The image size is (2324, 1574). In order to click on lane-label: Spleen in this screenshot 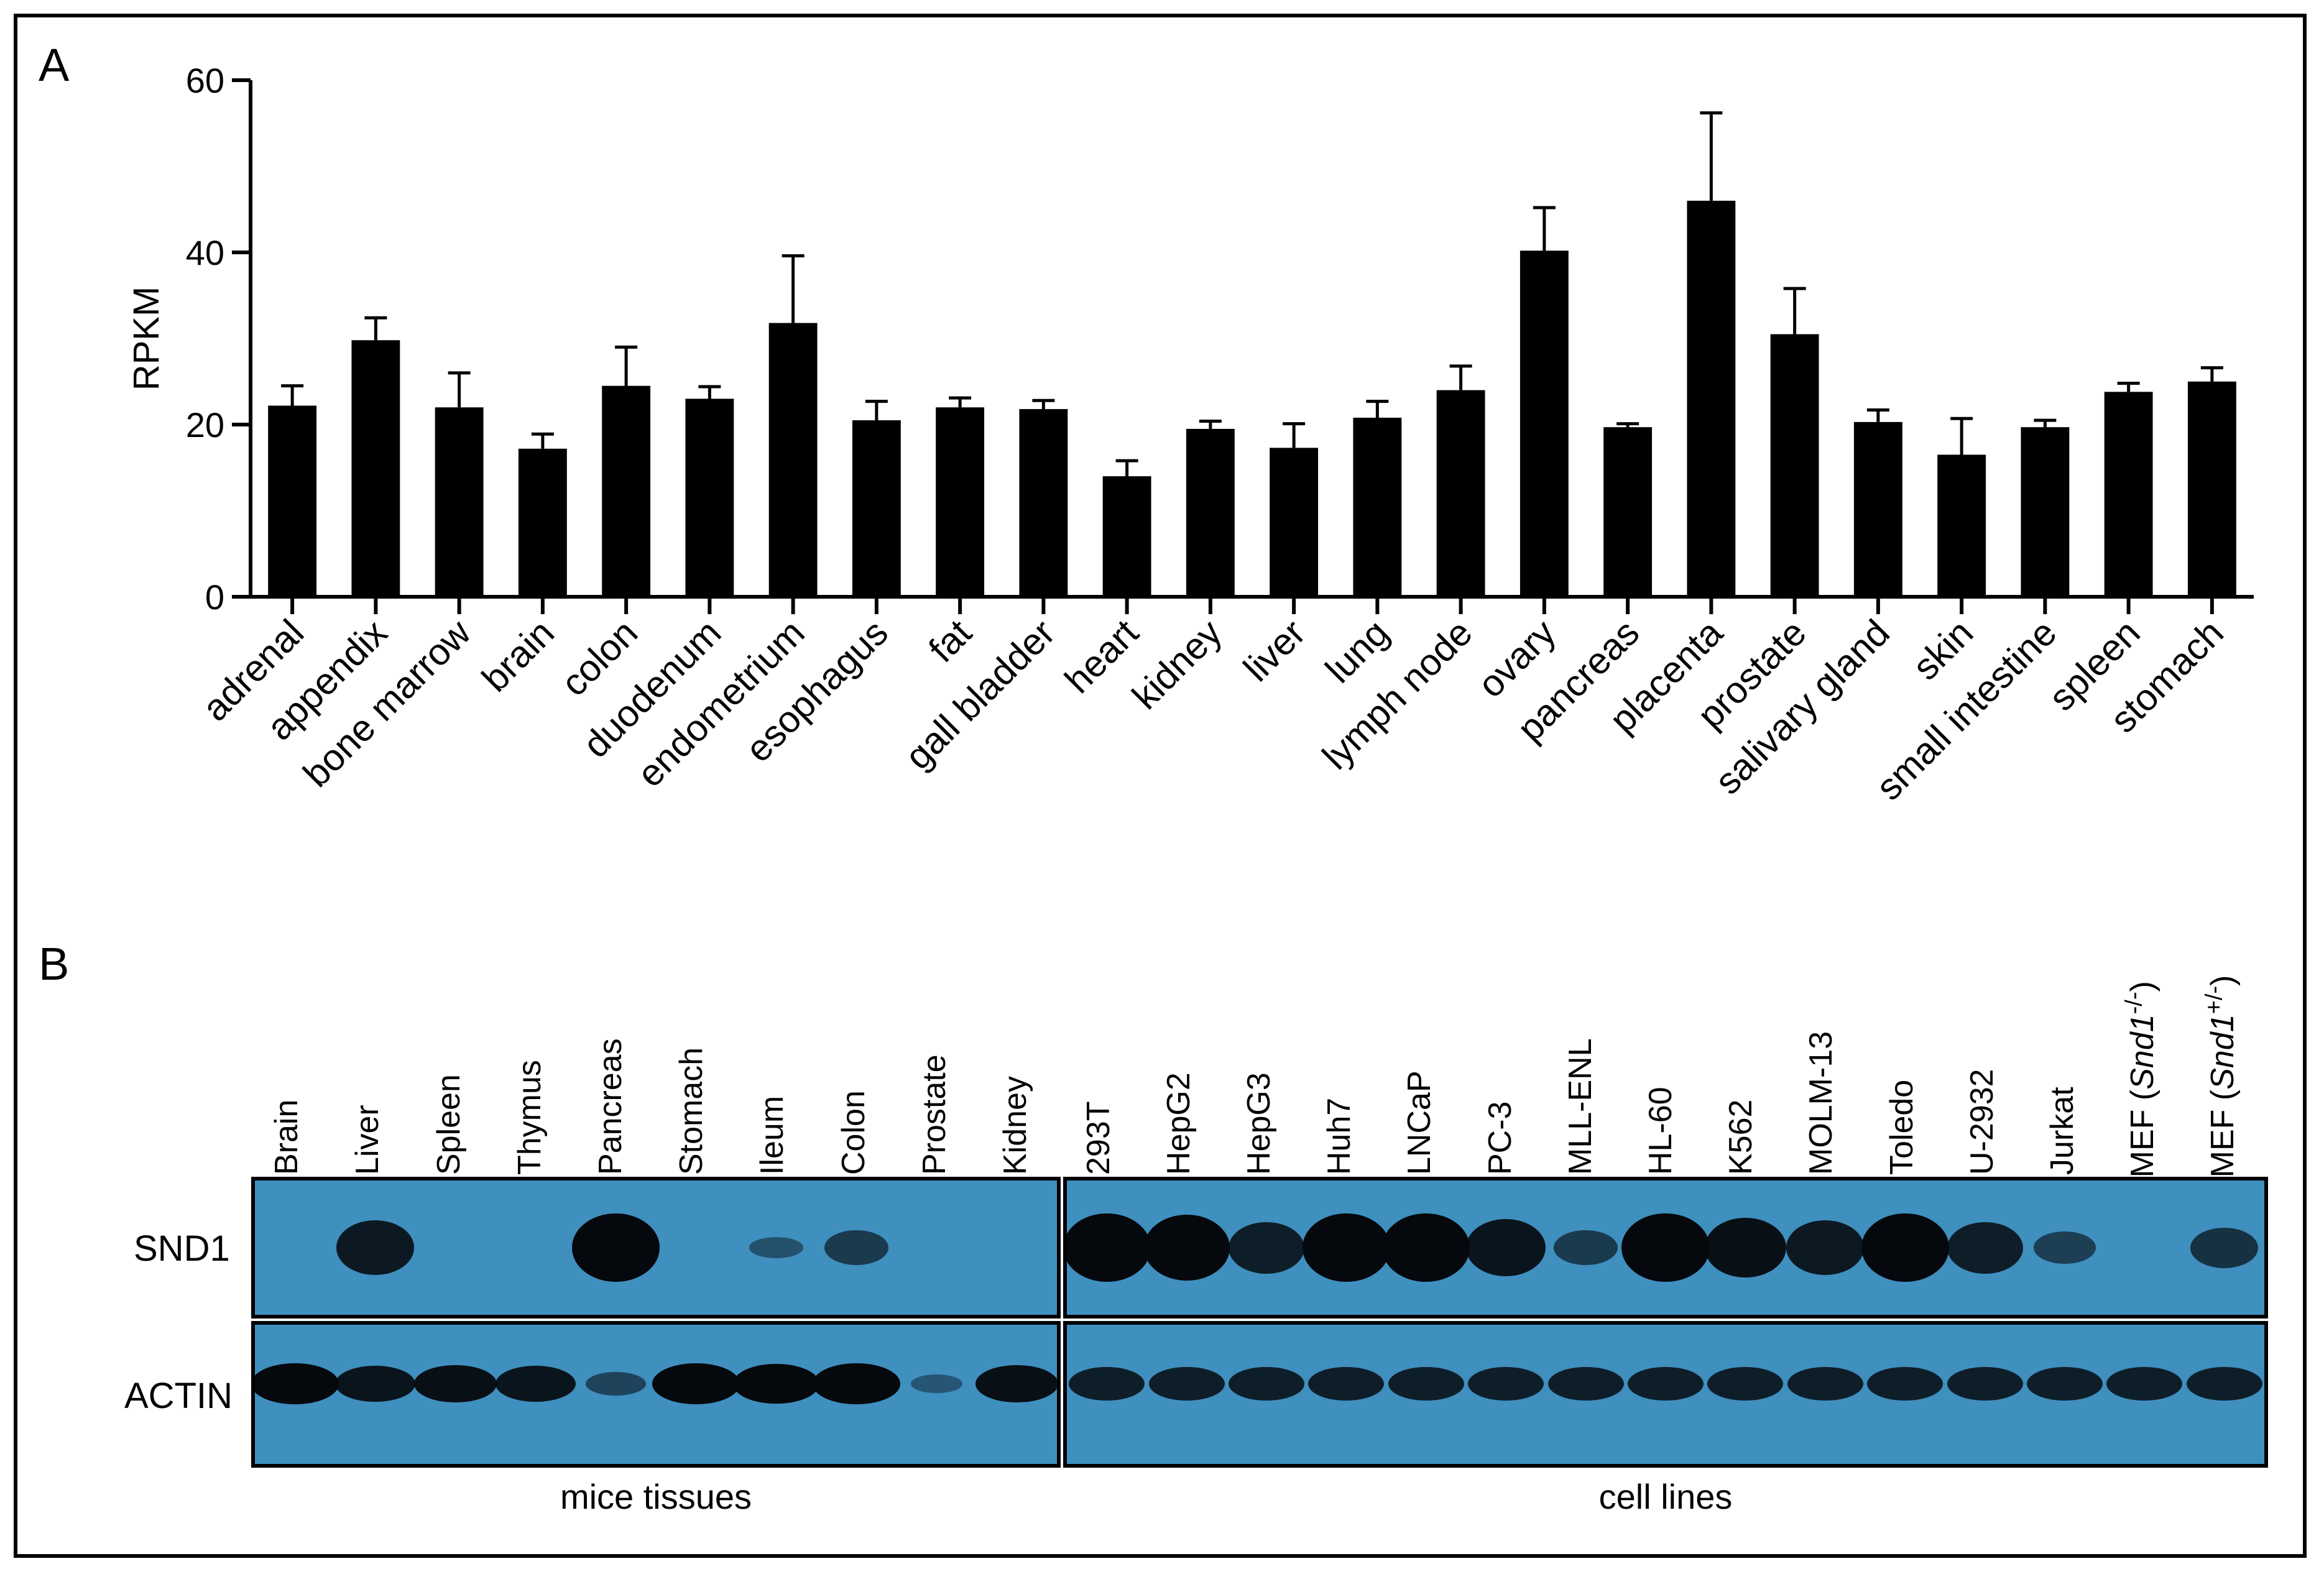, I will do `click(448, 1125)`.